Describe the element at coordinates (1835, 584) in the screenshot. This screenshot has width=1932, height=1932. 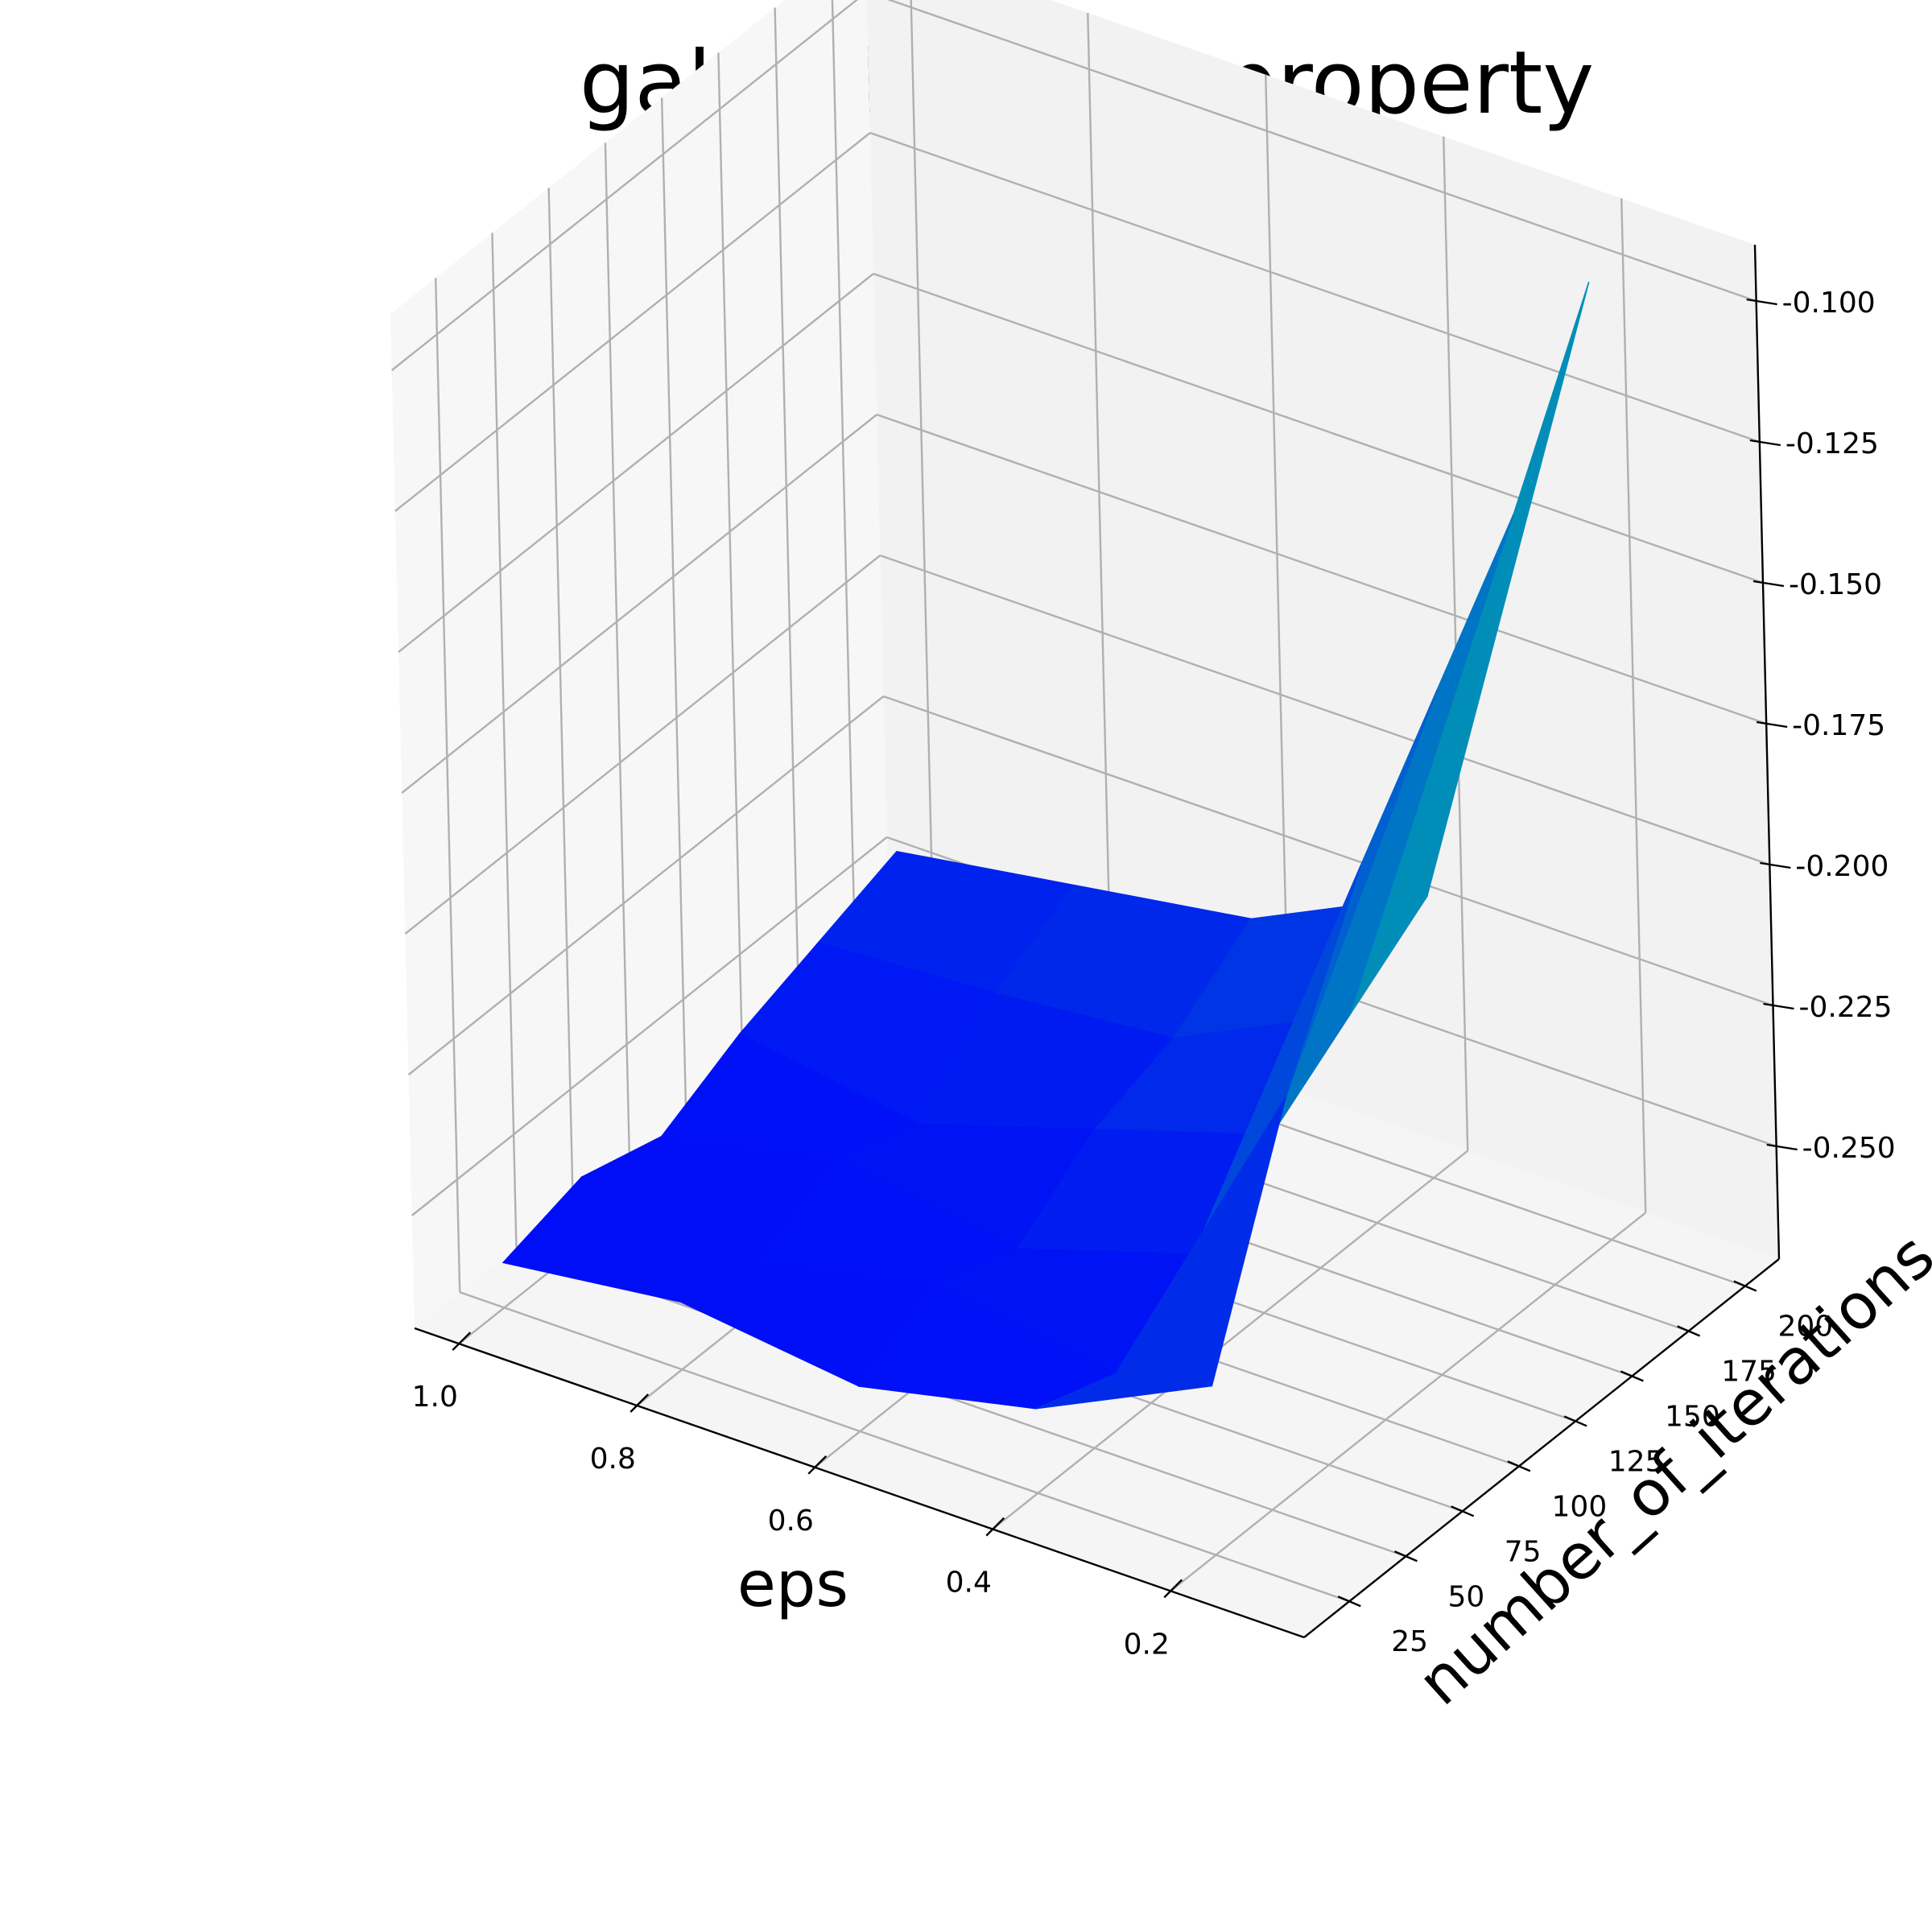
I see `z-tick-label: -0.150` at that location.